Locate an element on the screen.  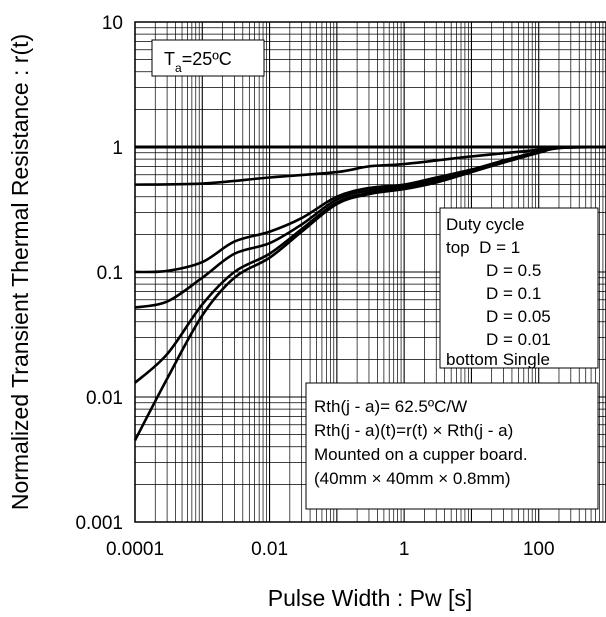
ta-value: =25ºC is located at coordinates (207, 59).